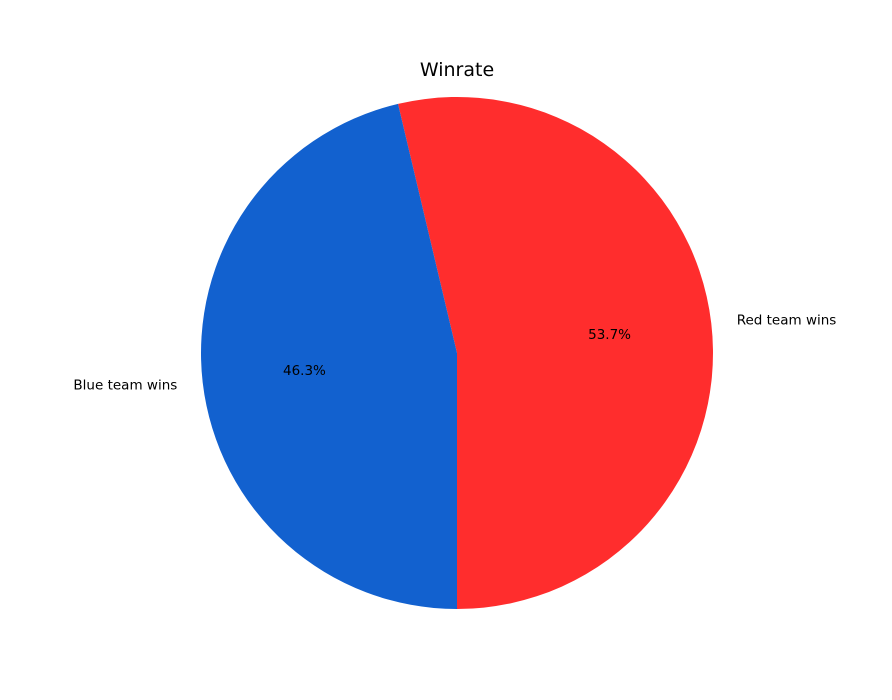 The image size is (892, 700). I want to click on slice-percent-1: 46.3%, so click(304, 371).